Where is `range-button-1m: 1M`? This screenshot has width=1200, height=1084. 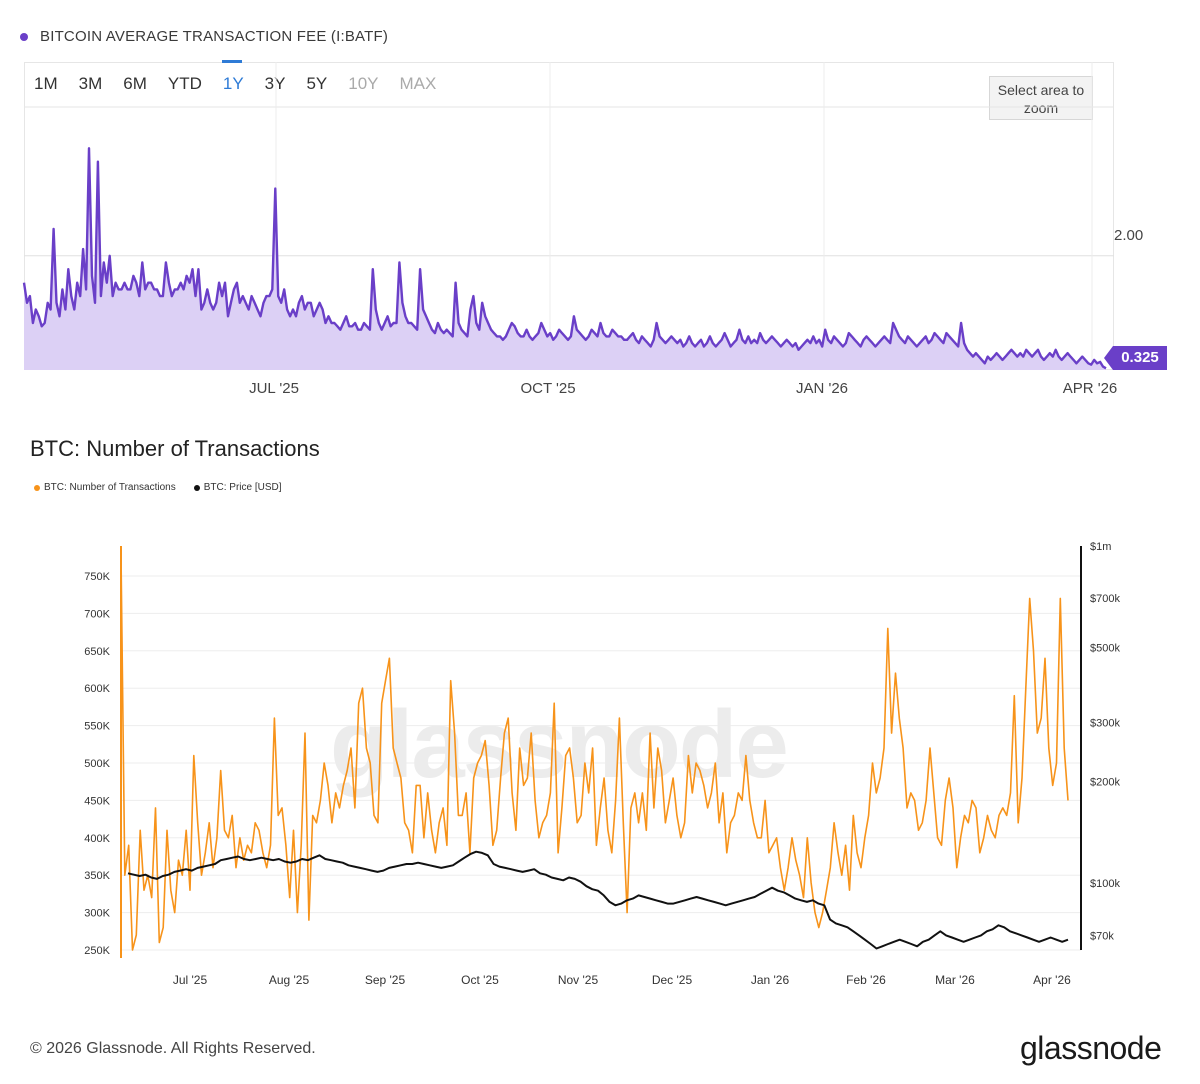
range-button-1m: 1M is located at coordinates (46, 83).